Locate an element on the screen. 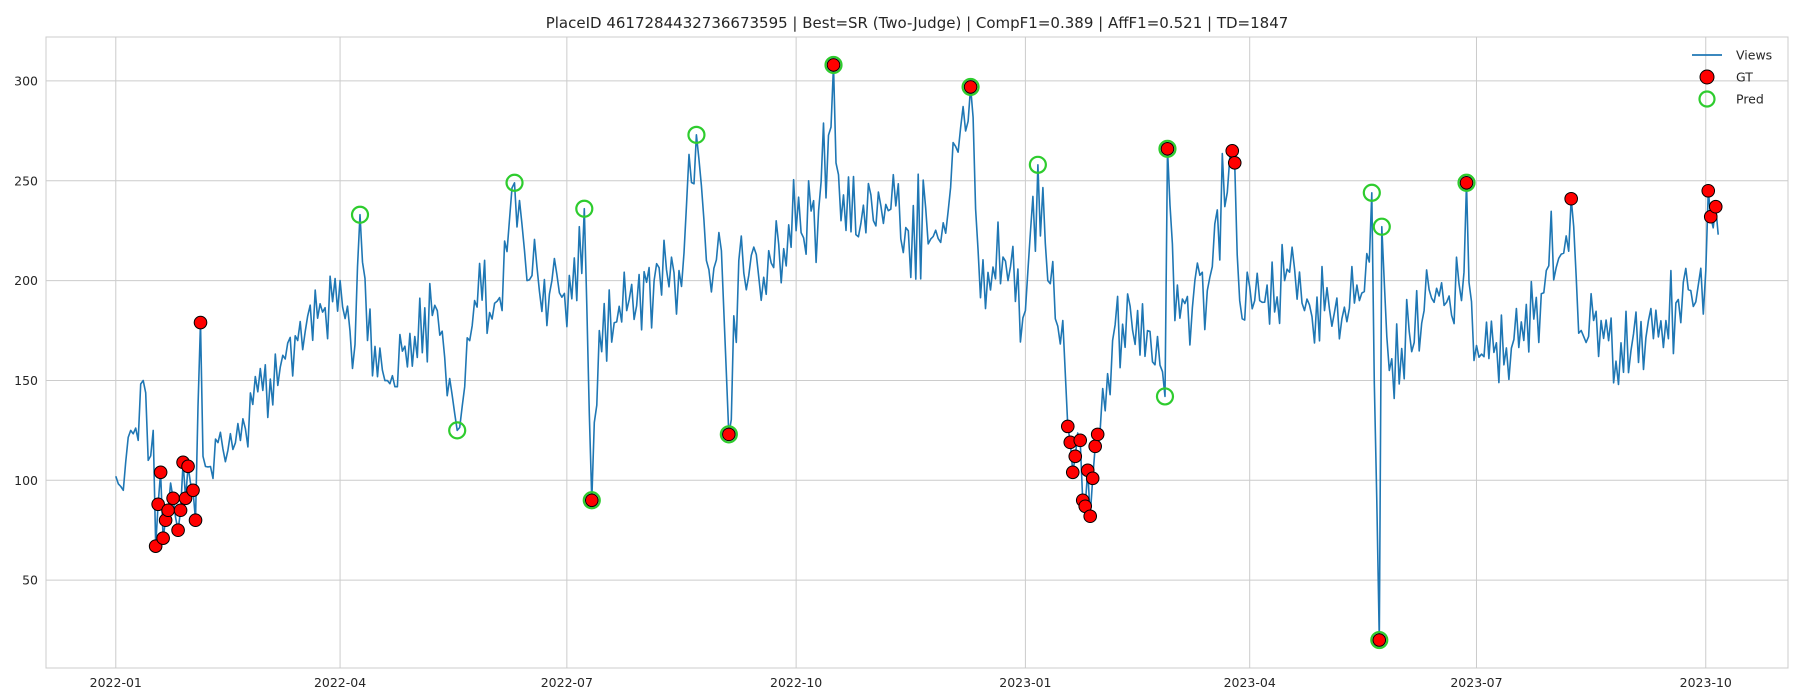 The width and height of the screenshot is (1800, 700). y-tick-label: 300 is located at coordinates (26, 80).